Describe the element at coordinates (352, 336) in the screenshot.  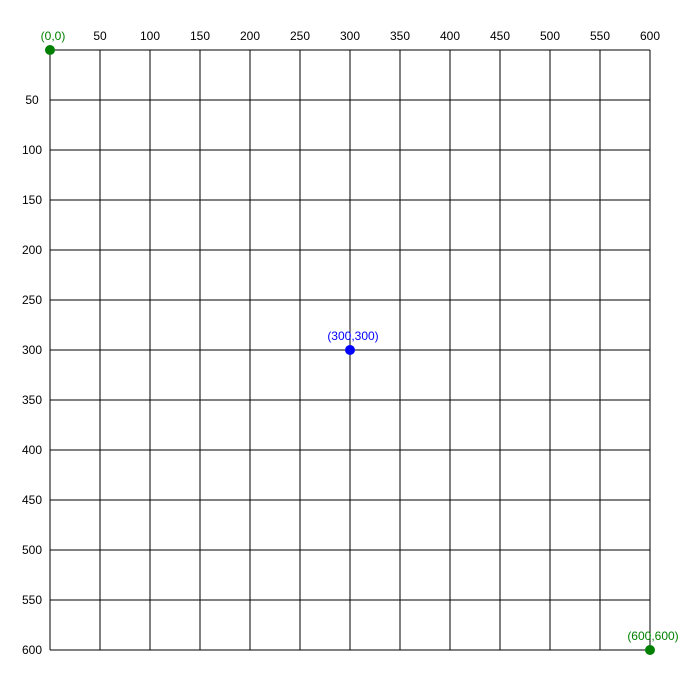
I see `point-label-center: (300,300)` at that location.